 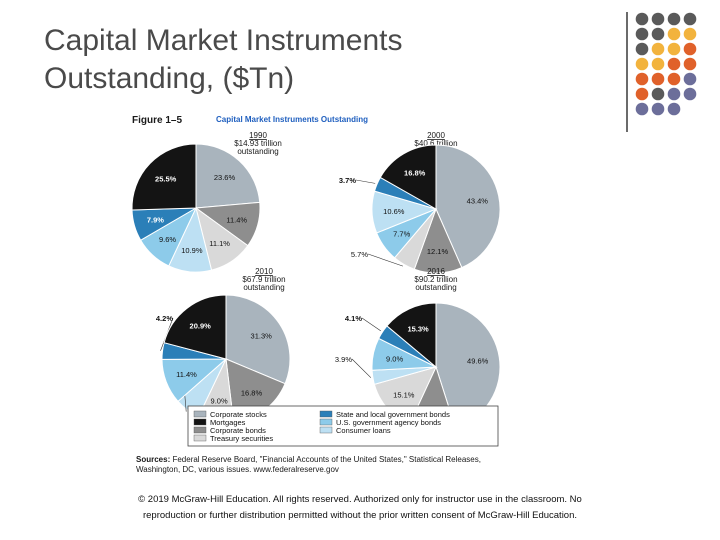 What do you see at coordinates (200, 422) in the screenshot?
I see `legend-swatch-mortgages` at bounding box center [200, 422].